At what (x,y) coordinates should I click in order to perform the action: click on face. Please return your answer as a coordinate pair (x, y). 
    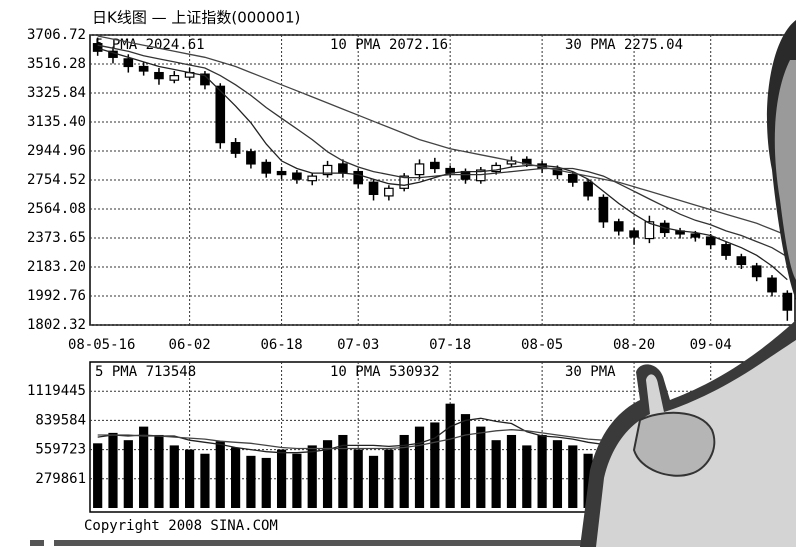
    Looking at the image, I should click on (785, 170).